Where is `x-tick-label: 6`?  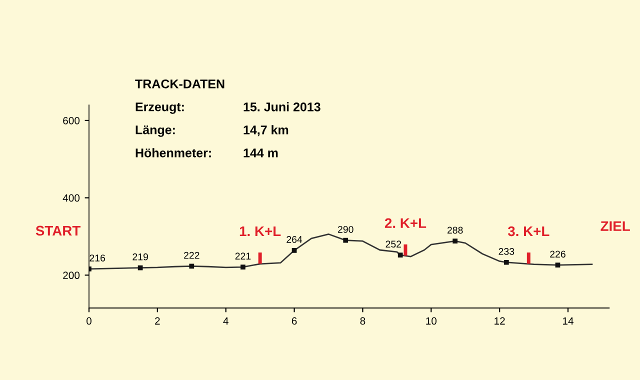 x-tick-label: 6 is located at coordinates (294, 321).